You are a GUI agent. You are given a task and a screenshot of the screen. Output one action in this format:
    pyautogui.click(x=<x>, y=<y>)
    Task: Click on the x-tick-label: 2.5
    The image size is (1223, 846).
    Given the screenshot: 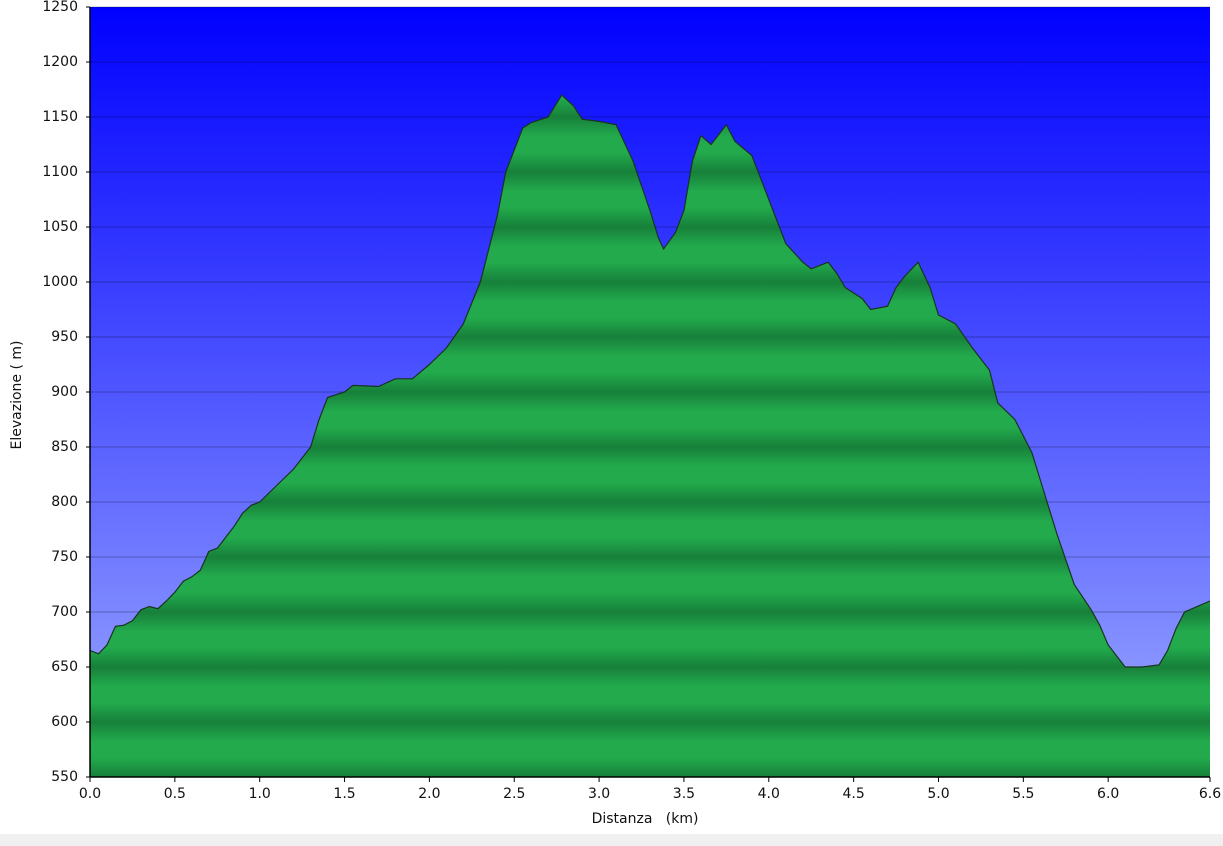 What is the action you would take?
    pyautogui.click(x=514, y=794)
    